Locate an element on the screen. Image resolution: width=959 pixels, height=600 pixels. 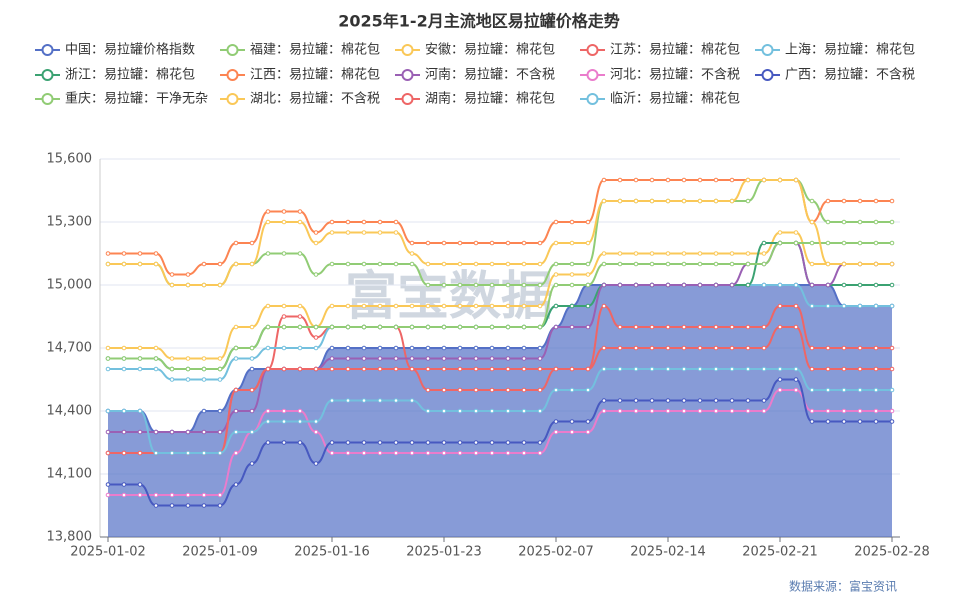
watermark: 富宝数据 is located at coordinates (449, 297).